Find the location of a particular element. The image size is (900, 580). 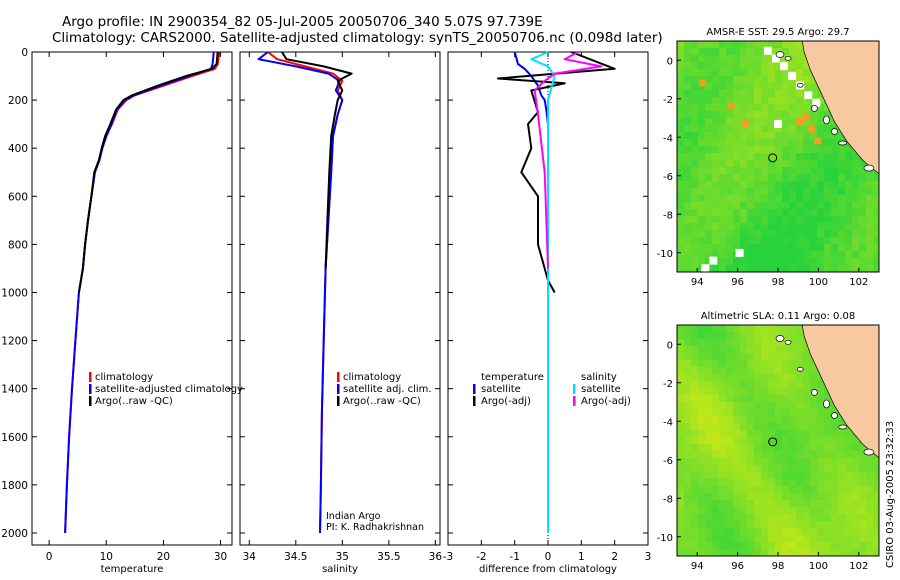

difference-legend-label: salinity is located at coordinates (599, 377).